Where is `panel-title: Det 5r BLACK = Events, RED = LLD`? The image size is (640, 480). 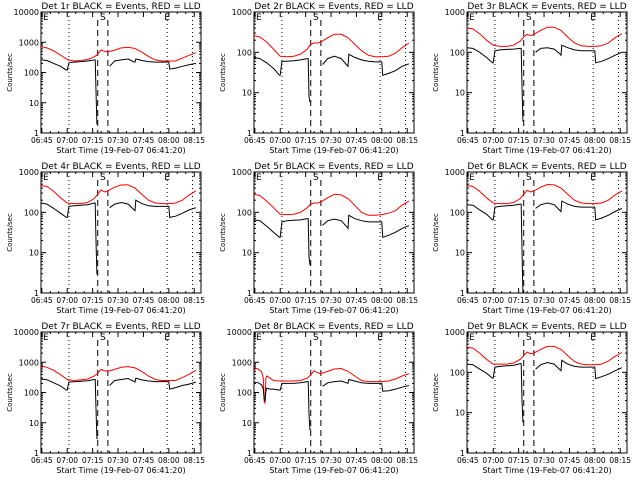 panel-title: Det 5r BLACK = Events, RED = LLD is located at coordinates (333, 167).